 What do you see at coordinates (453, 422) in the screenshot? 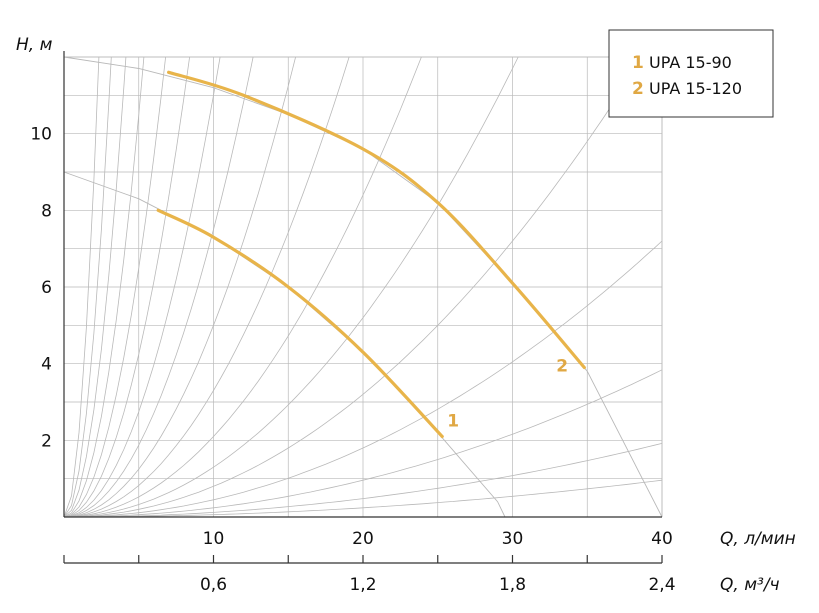
I see `curve-label-1: 1` at bounding box center [453, 422].